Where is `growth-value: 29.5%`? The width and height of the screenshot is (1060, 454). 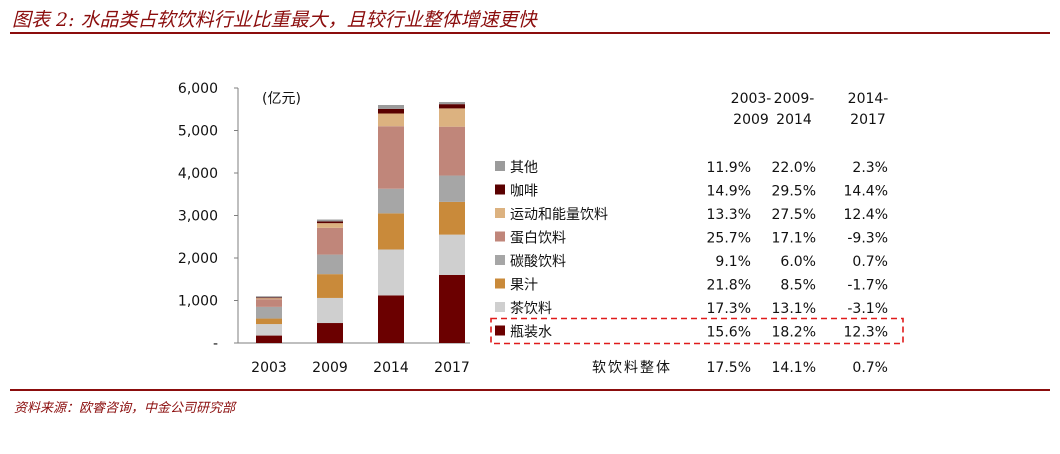 growth-value: 29.5% is located at coordinates (794, 192).